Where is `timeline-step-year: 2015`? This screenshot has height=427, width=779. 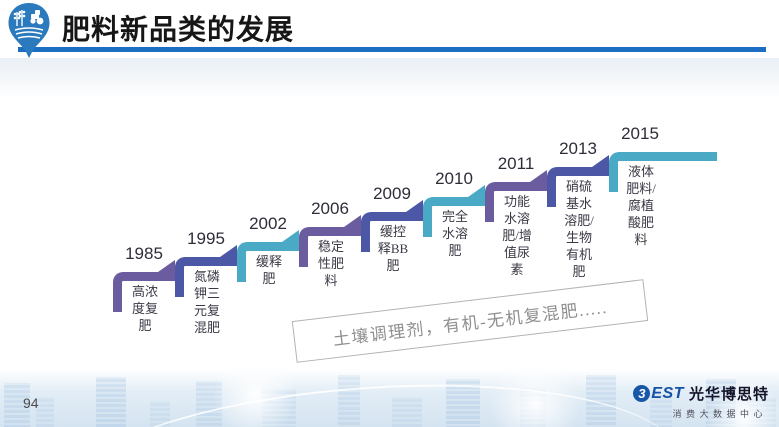 timeline-step-year: 2015 is located at coordinates (640, 133).